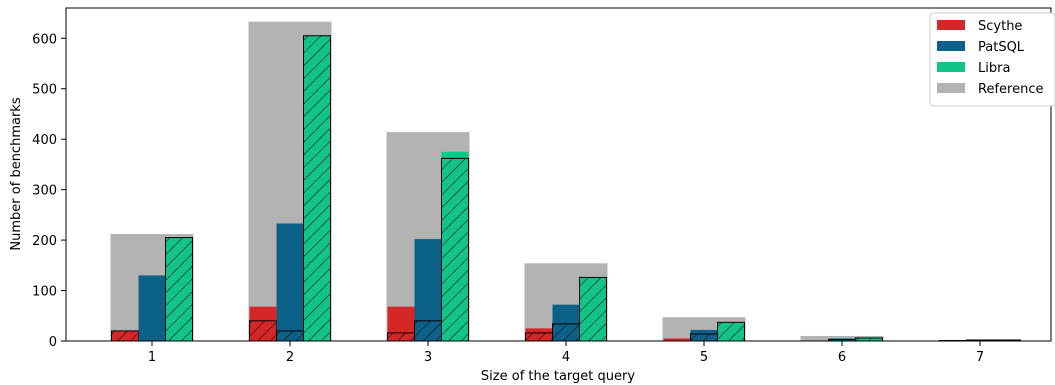 The width and height of the screenshot is (1055, 385). I want to click on y-tick-label-100: 100, so click(44, 292).